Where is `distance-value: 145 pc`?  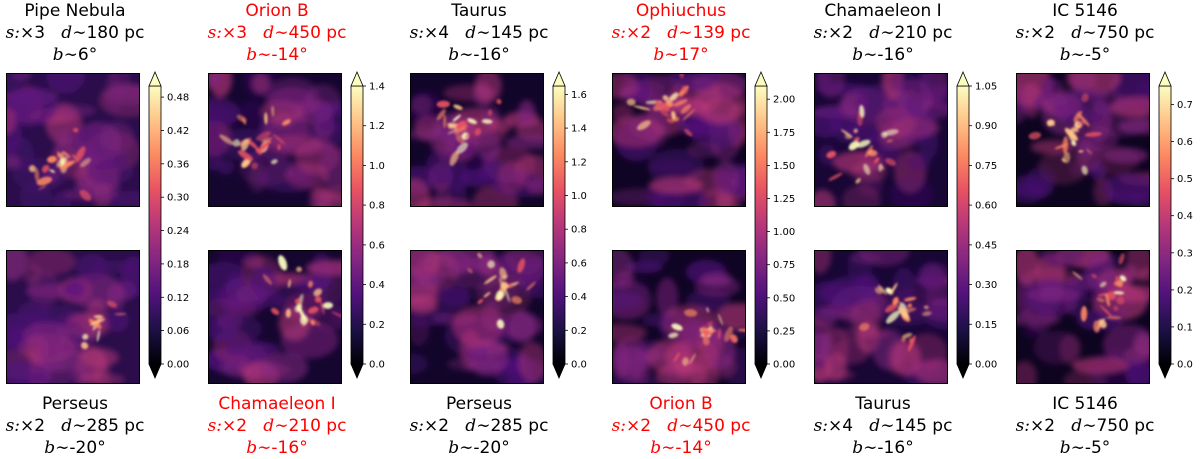
distance-value: 145 pc is located at coordinates (923, 426).